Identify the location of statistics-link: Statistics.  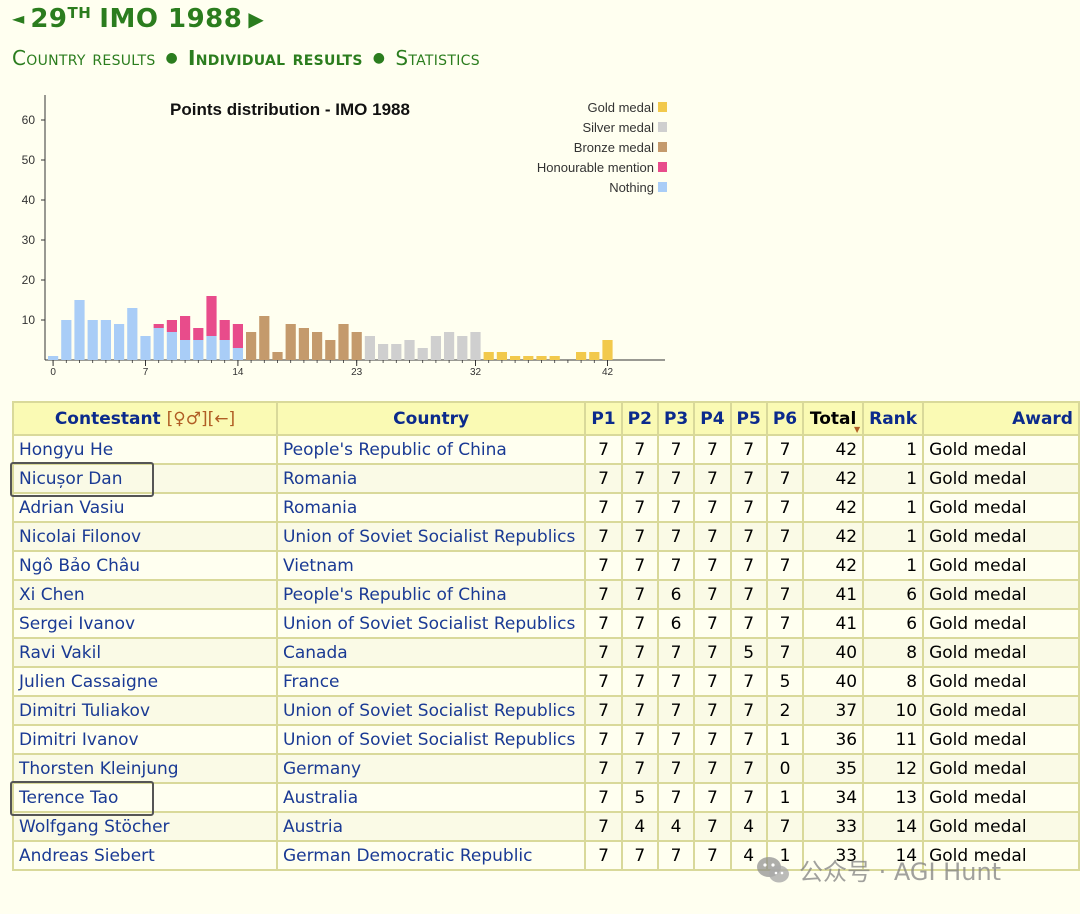
(437, 58).